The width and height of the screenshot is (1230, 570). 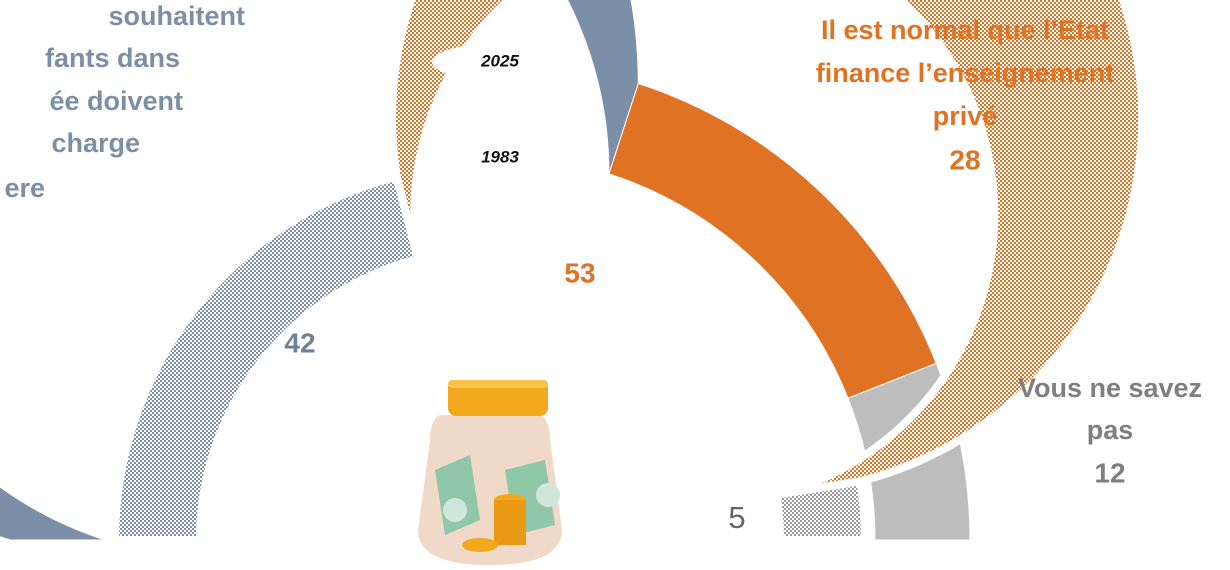 I want to click on value-label: 12, so click(x=1109, y=472).